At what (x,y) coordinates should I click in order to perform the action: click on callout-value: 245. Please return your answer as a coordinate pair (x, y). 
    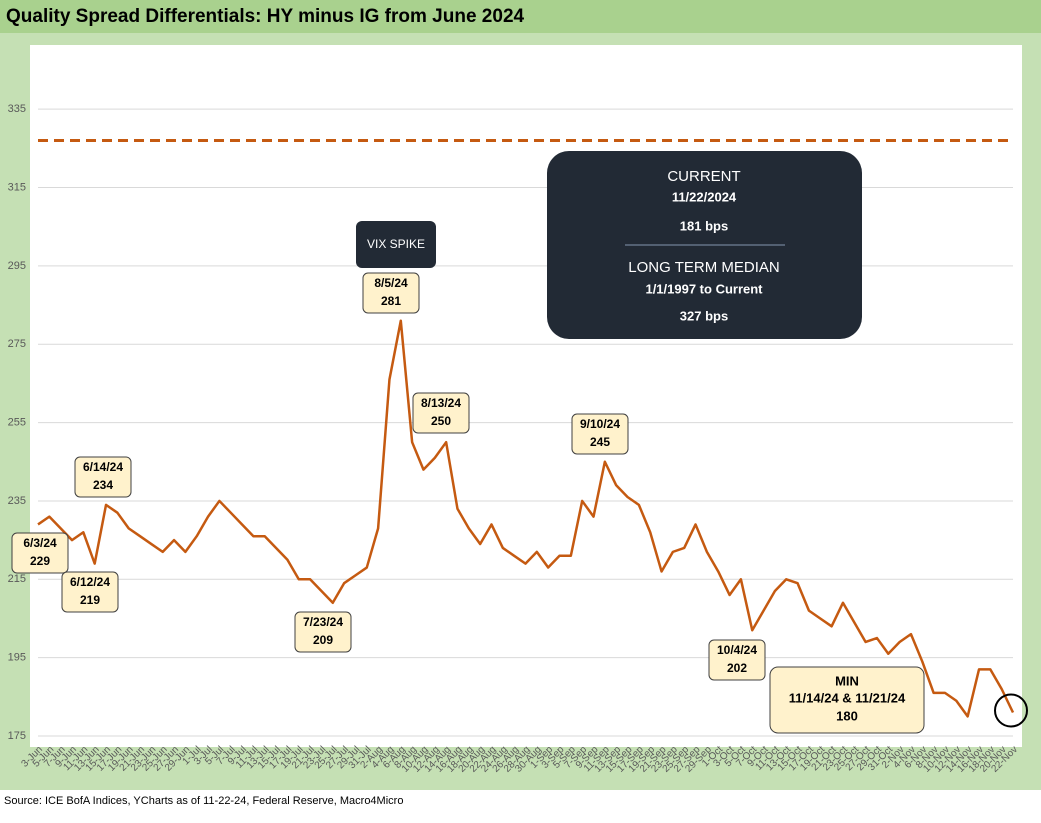
    Looking at the image, I should click on (600, 442).